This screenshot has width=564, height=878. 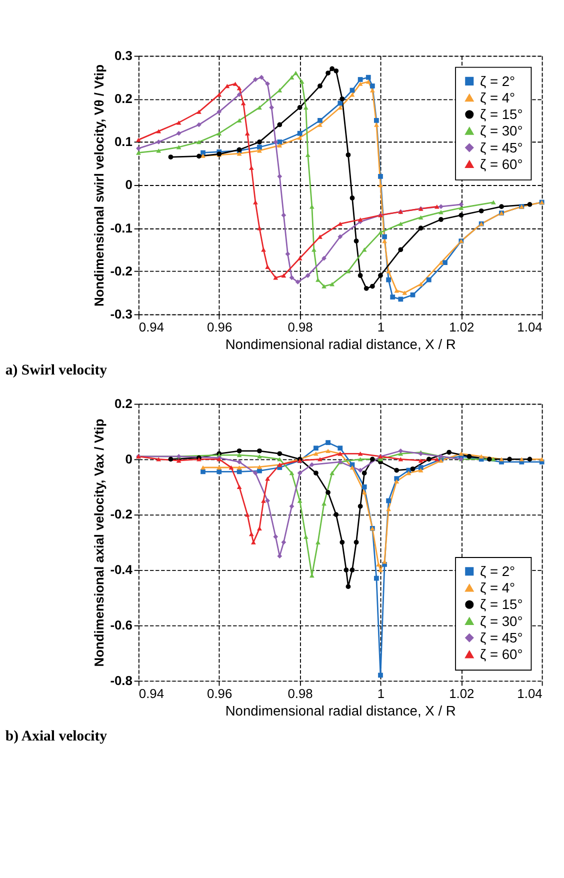 I want to click on y-tick-label: -0.3, so click(x=121, y=314).